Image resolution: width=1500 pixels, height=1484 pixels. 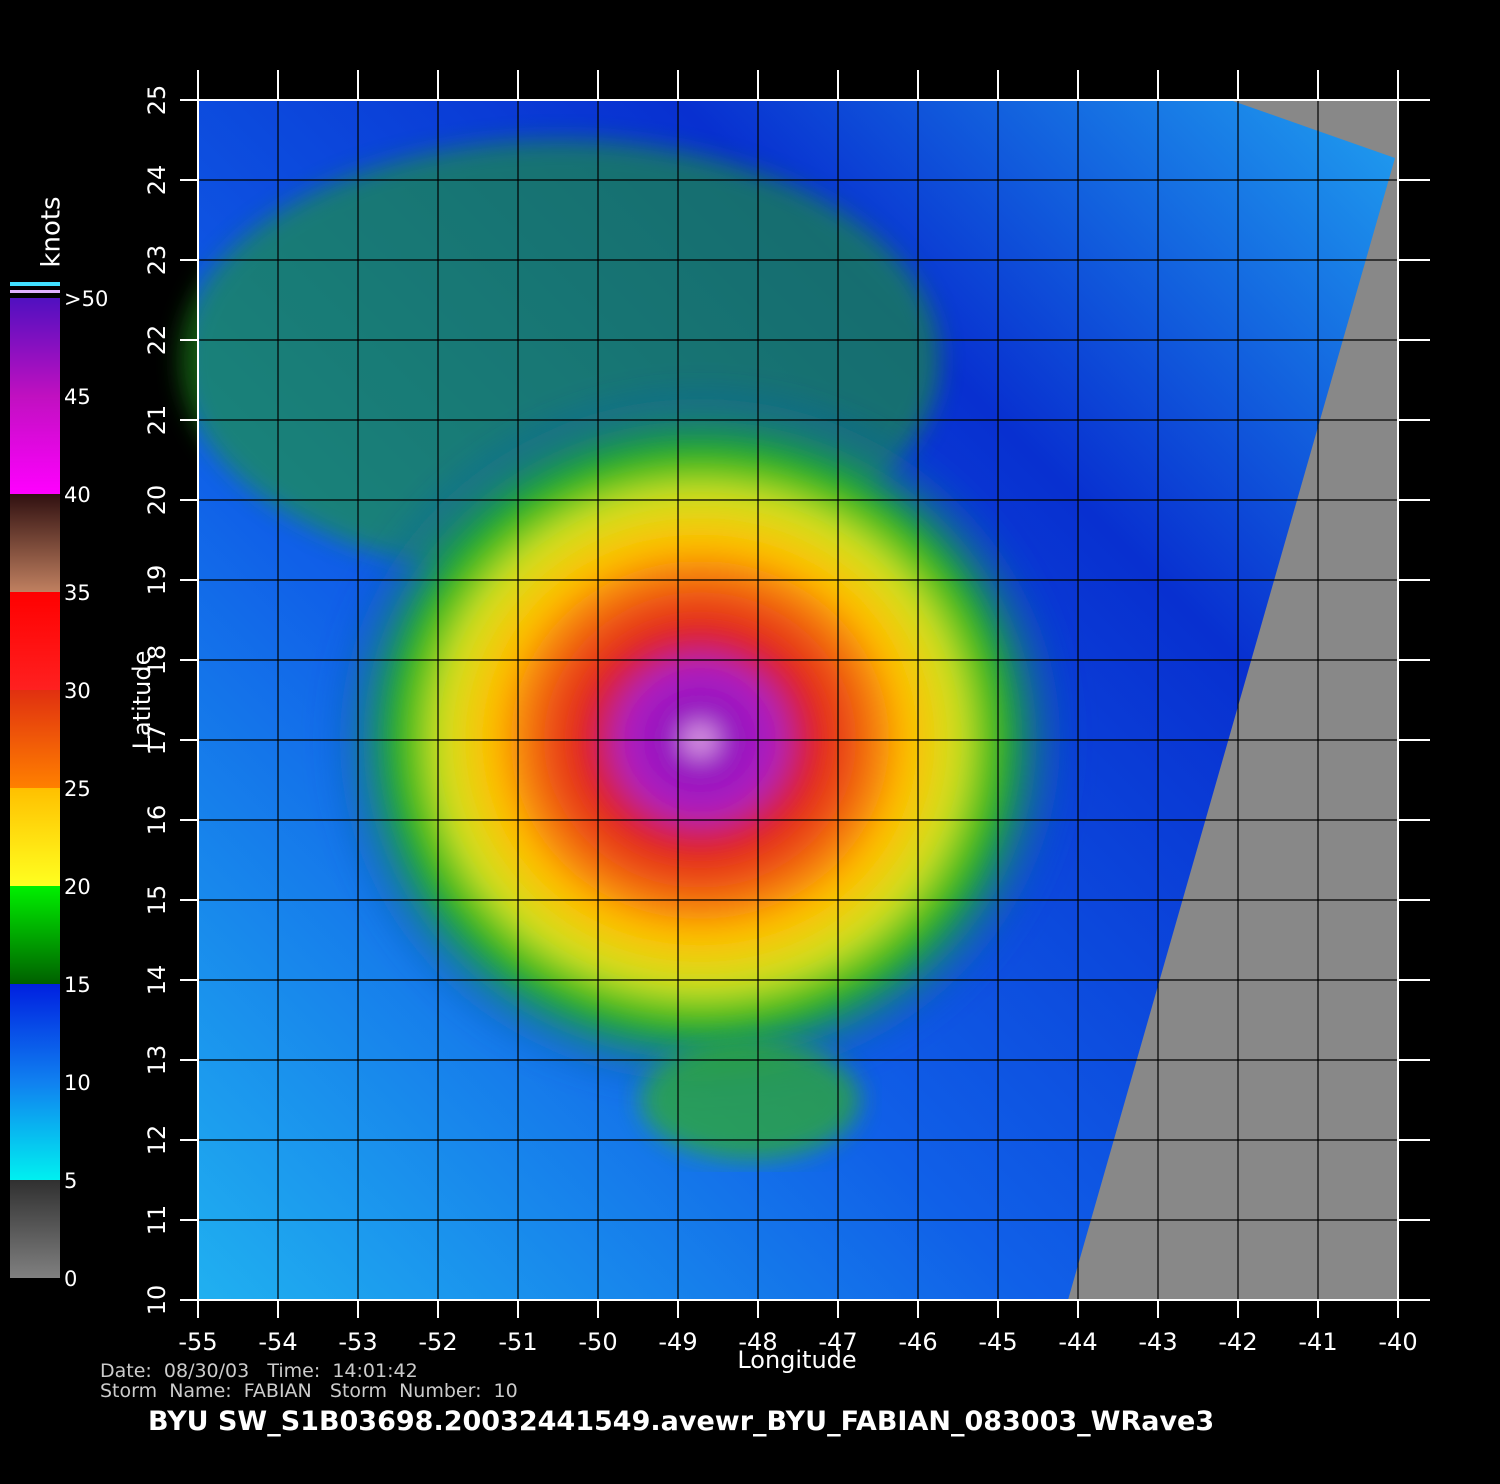 I want to click on y-tick-label: 14, so click(x=157, y=980).